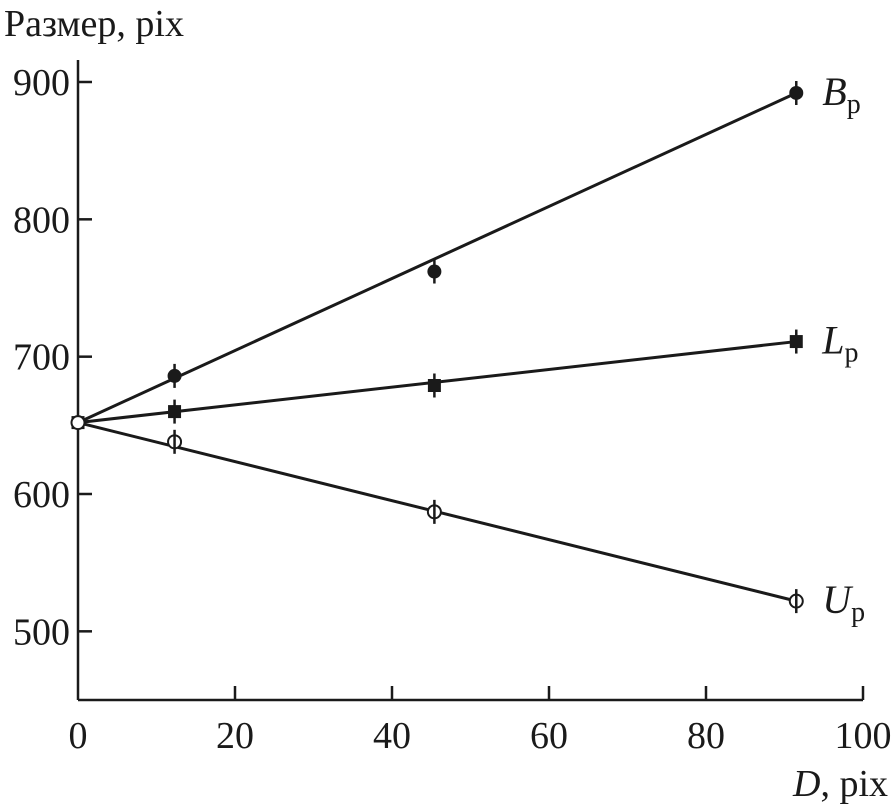  I want to click on x-axis-title: D, pix, so click(840, 784).